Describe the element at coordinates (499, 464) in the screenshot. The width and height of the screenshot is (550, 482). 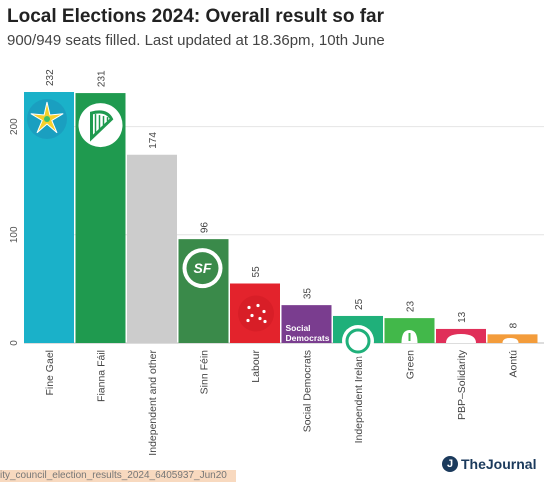
I see `brand-name: TheJournal` at that location.